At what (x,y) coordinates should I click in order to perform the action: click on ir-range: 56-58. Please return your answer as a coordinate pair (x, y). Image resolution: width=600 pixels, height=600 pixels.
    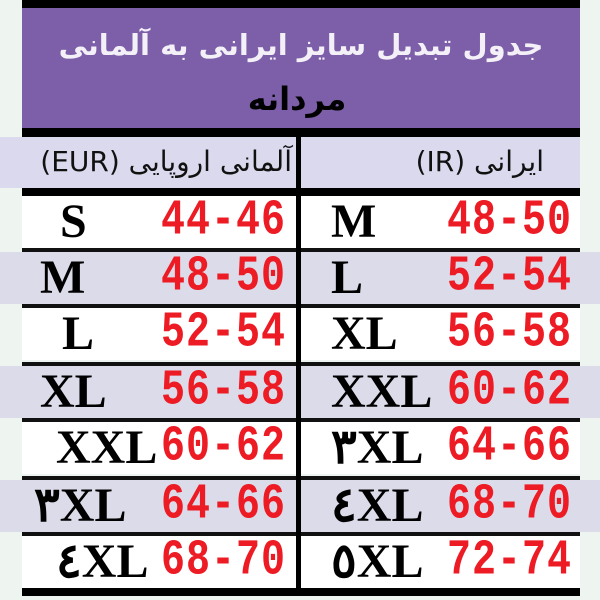
    Looking at the image, I should click on (509, 333).